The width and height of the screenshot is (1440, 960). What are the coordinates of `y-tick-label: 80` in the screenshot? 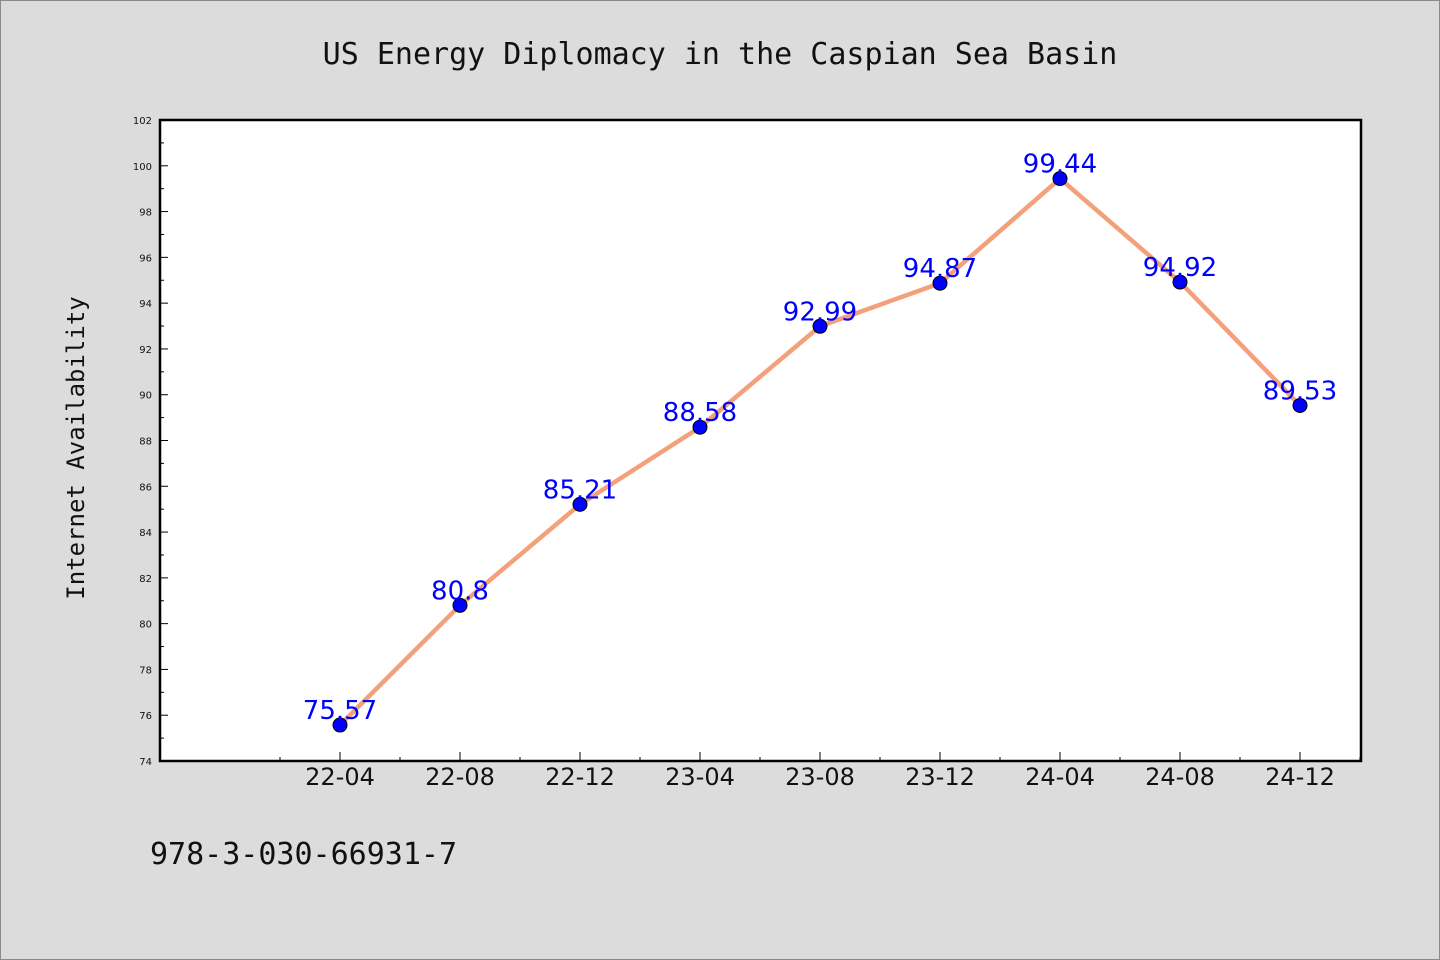 It's located at (145, 625).